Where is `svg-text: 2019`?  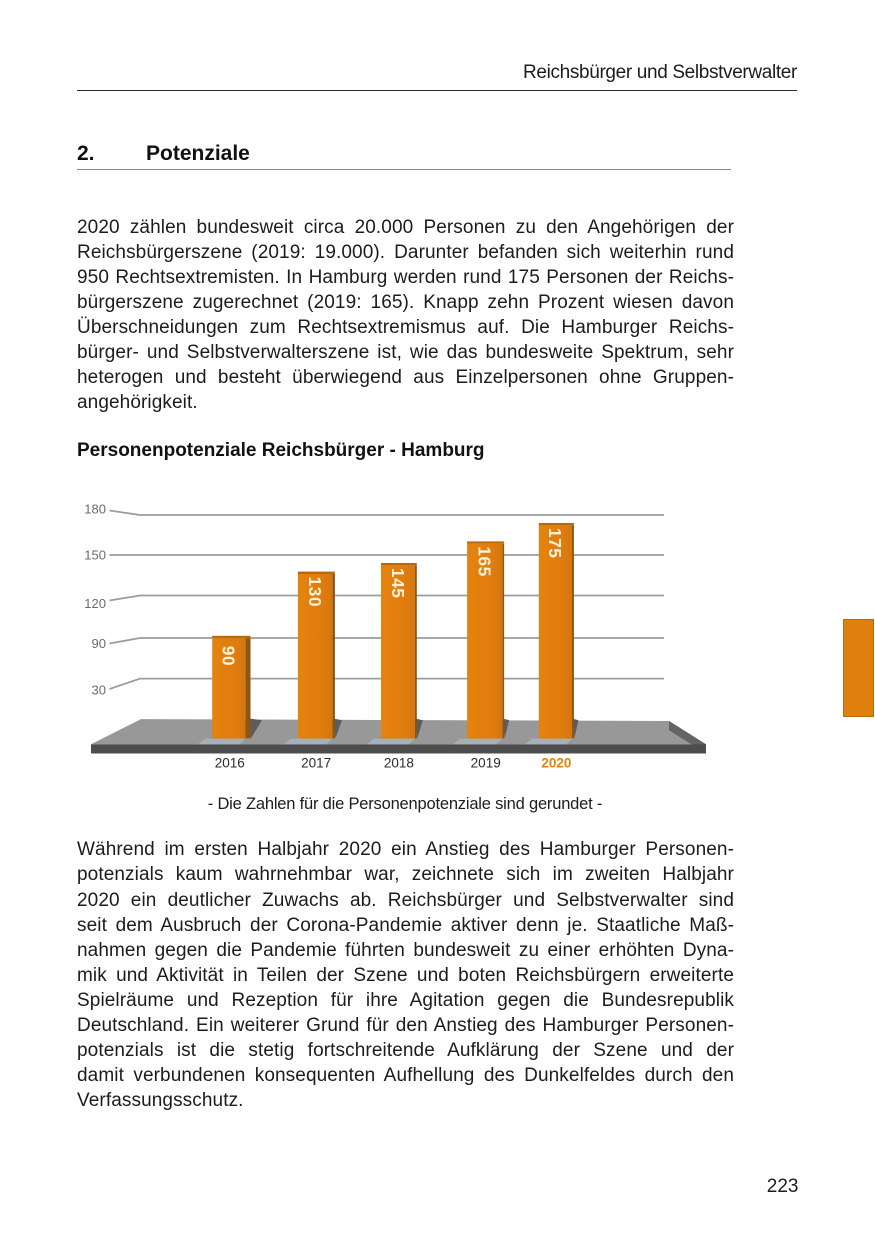
svg-text: 2019 is located at coordinates (486, 763).